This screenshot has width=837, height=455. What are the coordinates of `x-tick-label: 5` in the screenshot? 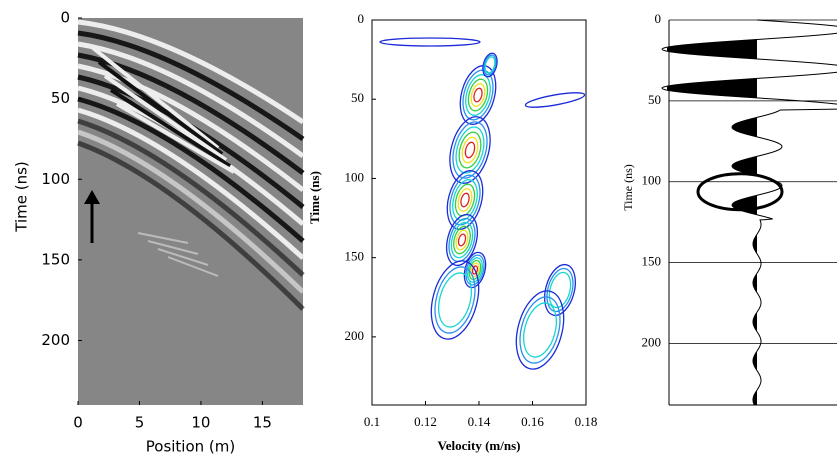 It's located at (140, 423).